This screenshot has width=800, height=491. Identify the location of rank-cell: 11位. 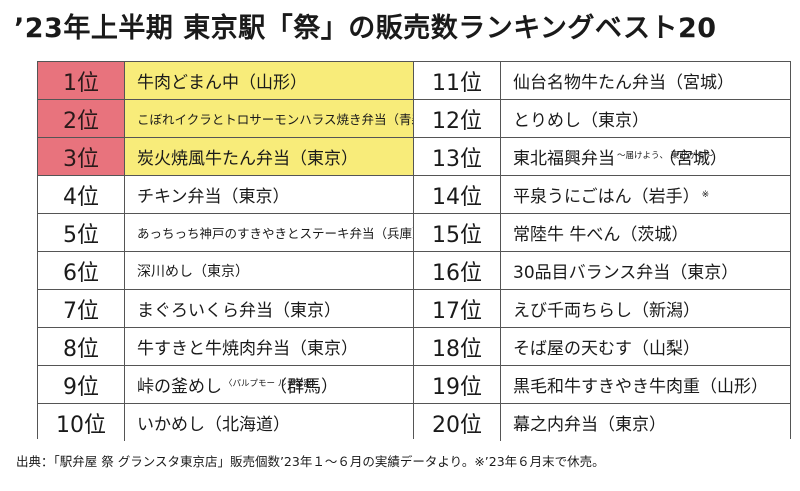
(457, 80).